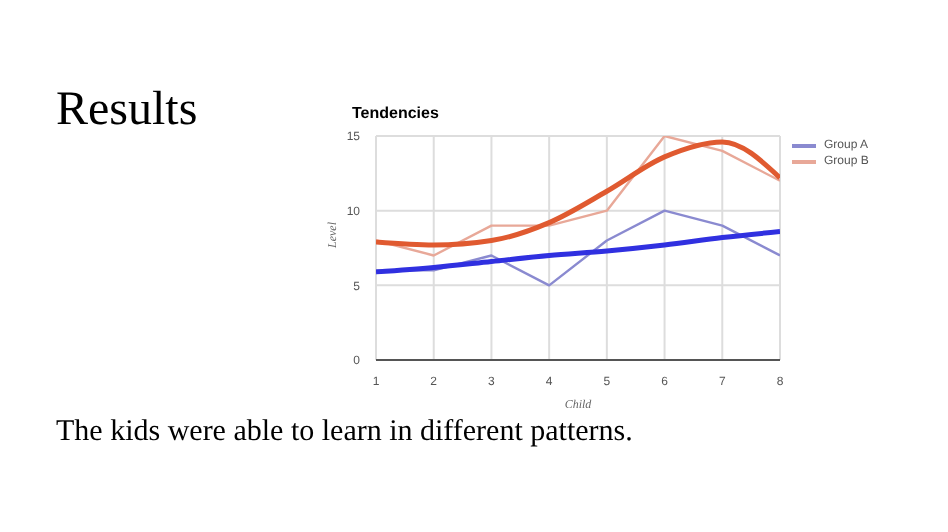 Image resolution: width=948 pixels, height=532 pixels. I want to click on text: Results, so click(127, 111).